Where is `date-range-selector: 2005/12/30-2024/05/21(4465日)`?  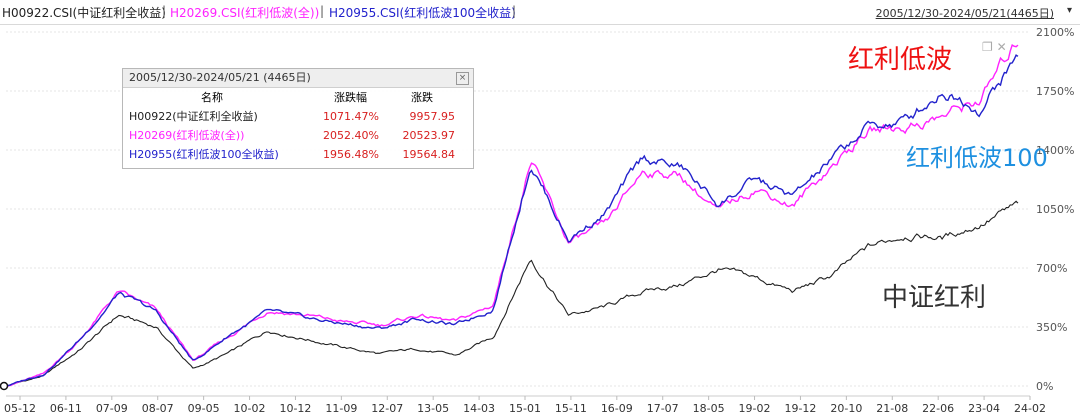
date-range-selector: 2005/12/30-2024/05/21(4465日) is located at coordinates (964, 13).